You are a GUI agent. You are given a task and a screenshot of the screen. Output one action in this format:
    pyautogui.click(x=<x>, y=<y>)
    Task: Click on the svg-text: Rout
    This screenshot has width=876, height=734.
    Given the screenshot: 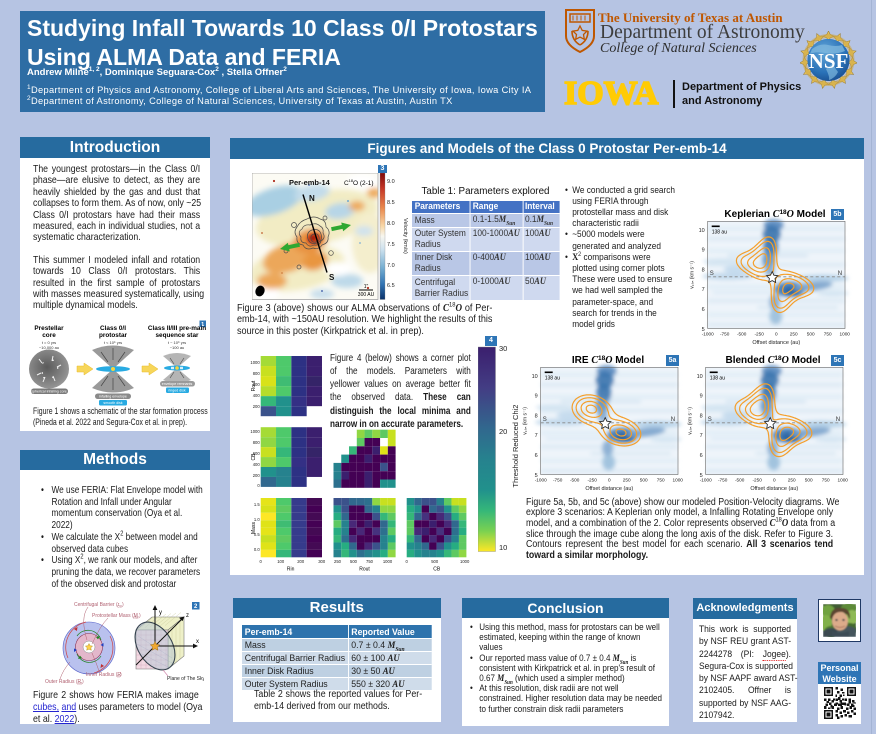 What is the action you would take?
    pyautogui.click(x=254, y=385)
    